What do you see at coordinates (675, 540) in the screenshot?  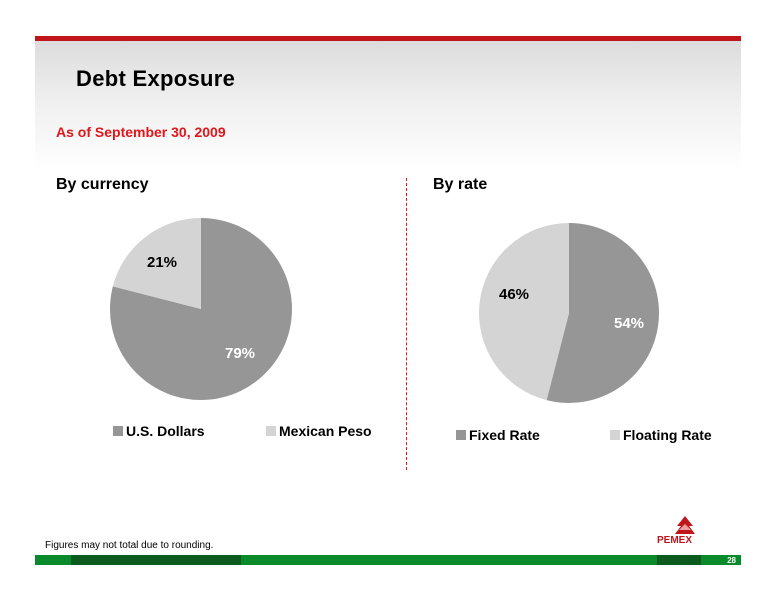 I see `logo-wordmark: PEMEX` at bounding box center [675, 540].